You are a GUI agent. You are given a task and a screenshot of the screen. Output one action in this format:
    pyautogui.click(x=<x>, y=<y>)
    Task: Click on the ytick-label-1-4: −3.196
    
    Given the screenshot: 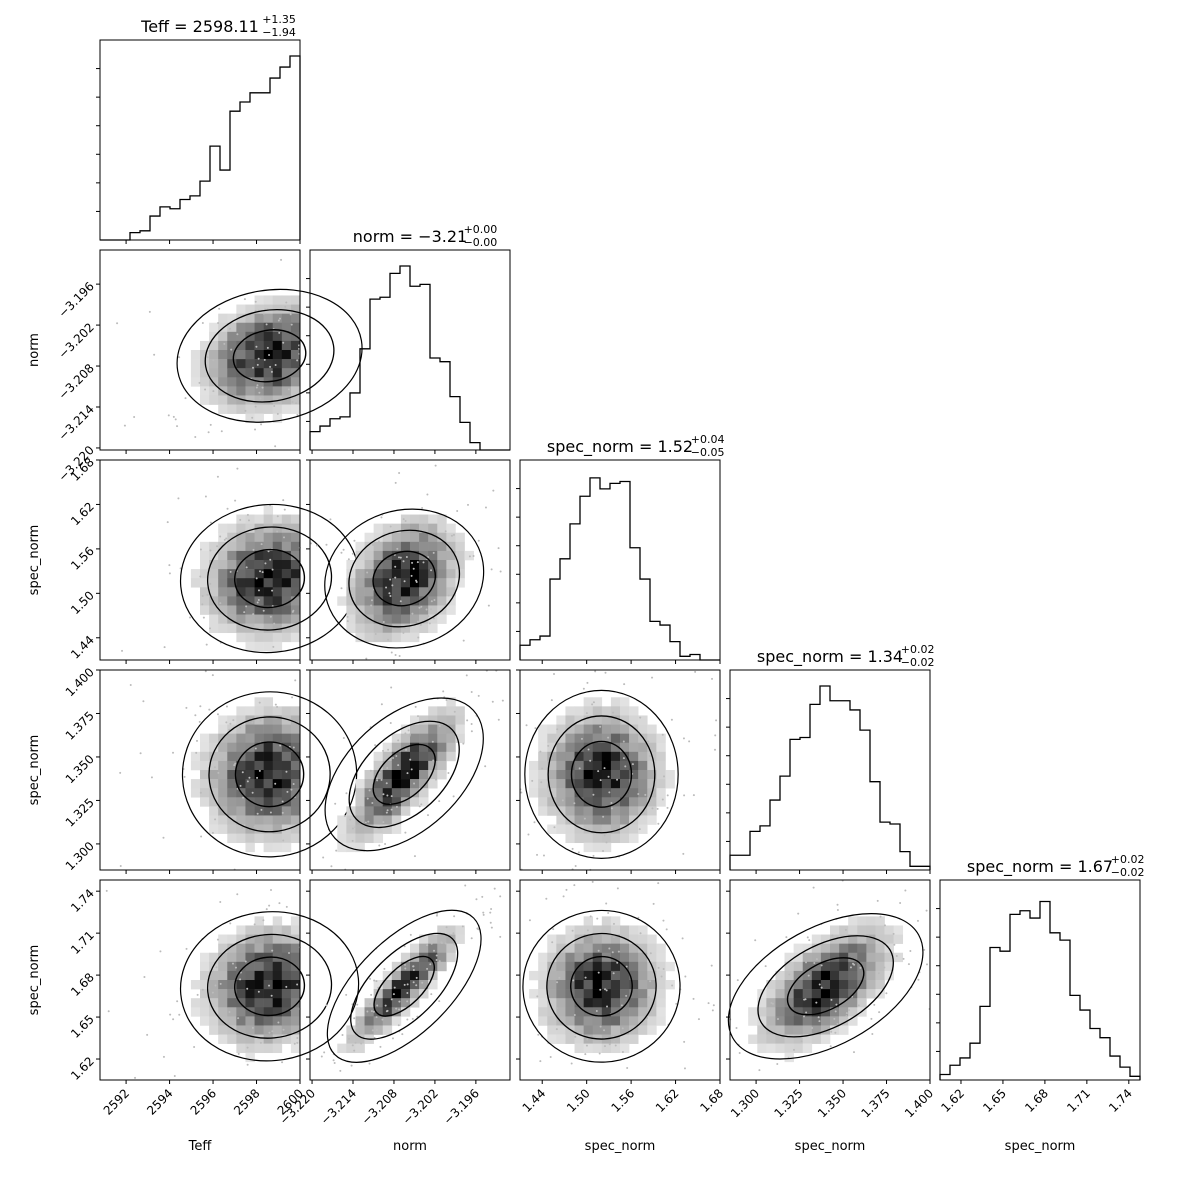 What is the action you would take?
    pyautogui.click(x=76, y=299)
    